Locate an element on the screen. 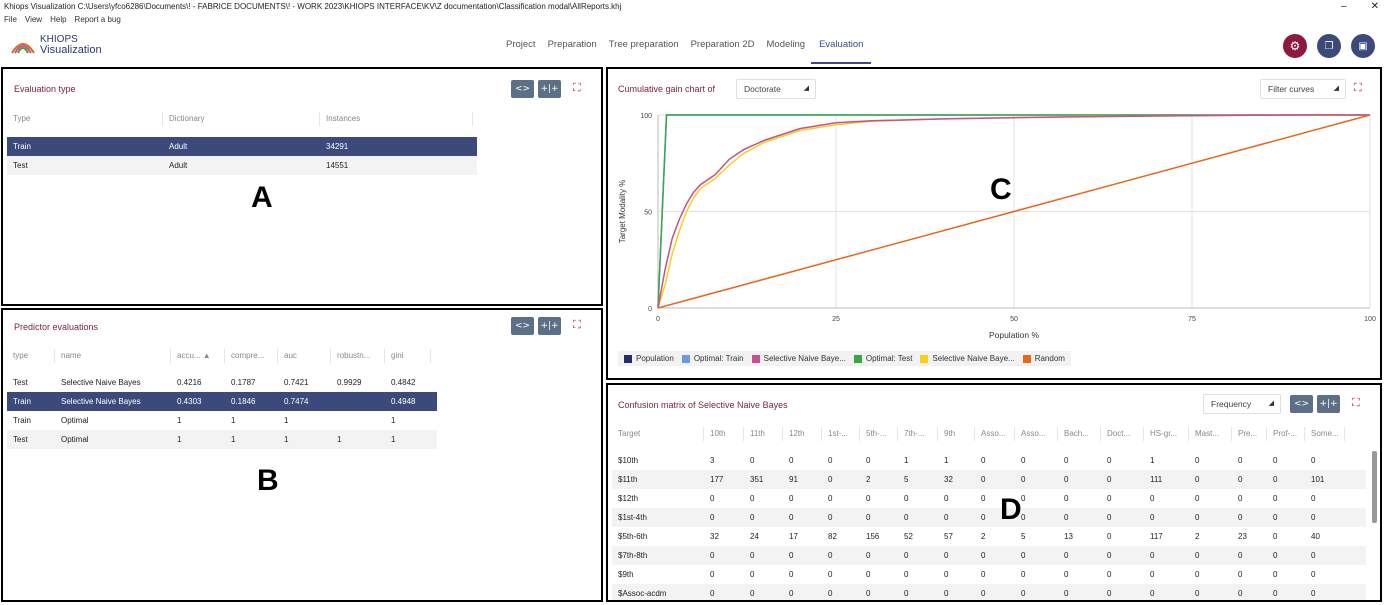 This screenshot has height=605, width=1385. target-value-select: Doctorate ◢ is located at coordinates (776, 89).